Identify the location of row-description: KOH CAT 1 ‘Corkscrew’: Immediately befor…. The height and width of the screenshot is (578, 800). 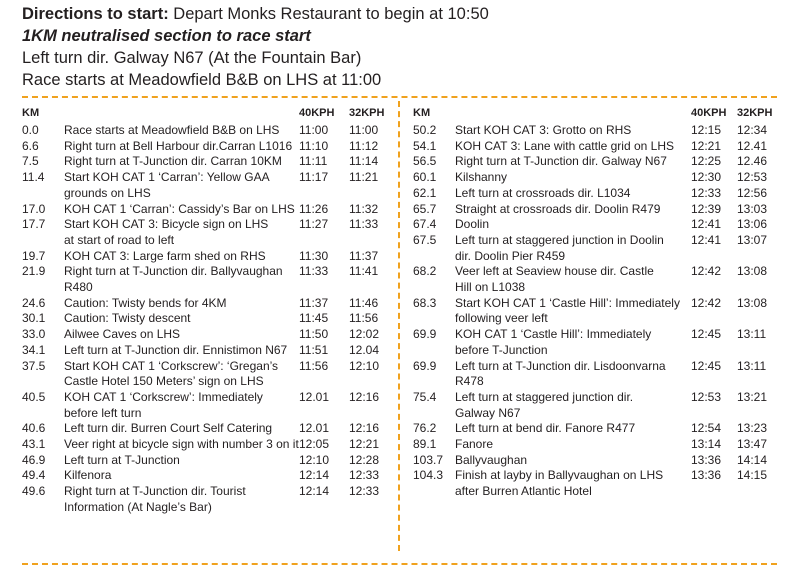
(163, 404).